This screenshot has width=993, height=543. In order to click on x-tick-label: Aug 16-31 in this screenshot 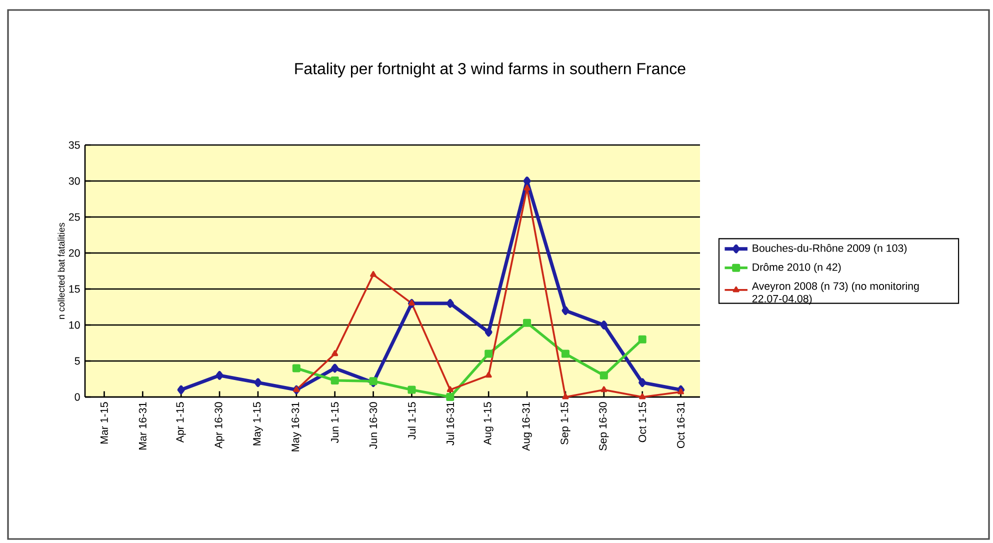, I will do `click(527, 426)`.